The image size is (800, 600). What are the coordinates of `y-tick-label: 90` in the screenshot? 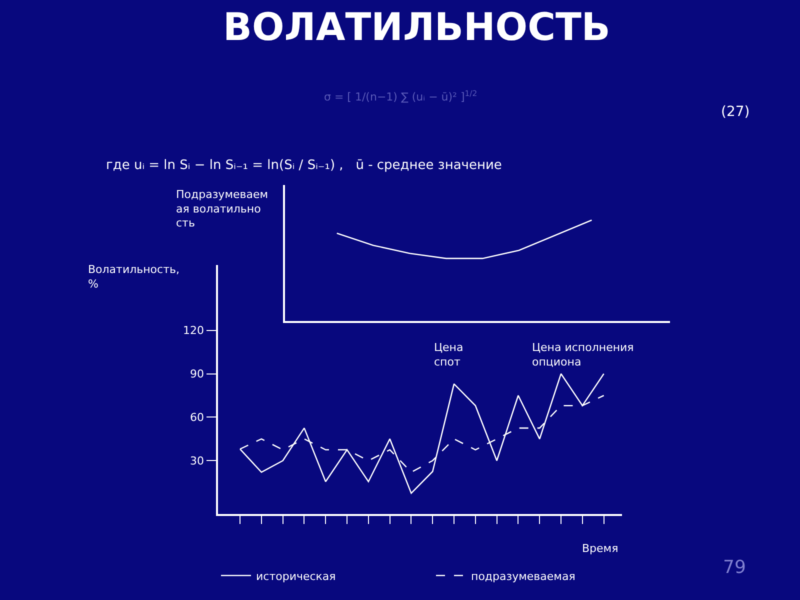 It's located at (197, 374).